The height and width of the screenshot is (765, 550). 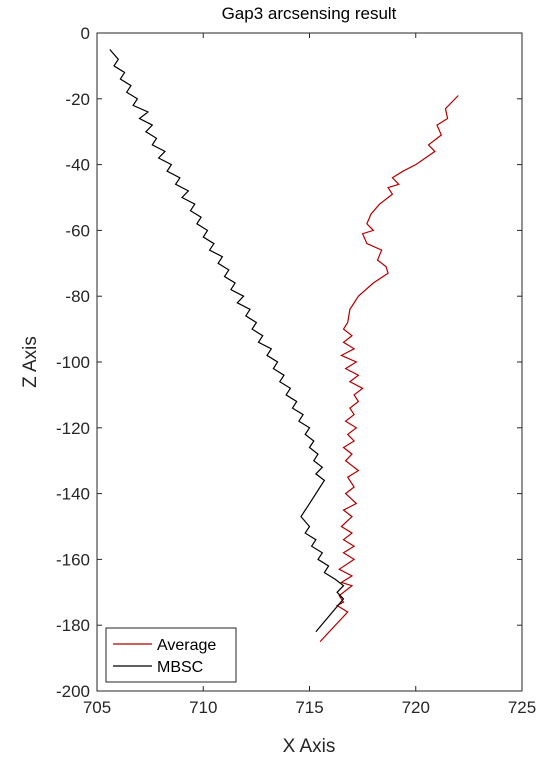 What do you see at coordinates (73, 362) in the screenshot?
I see `y-tick-label: -100` at bounding box center [73, 362].